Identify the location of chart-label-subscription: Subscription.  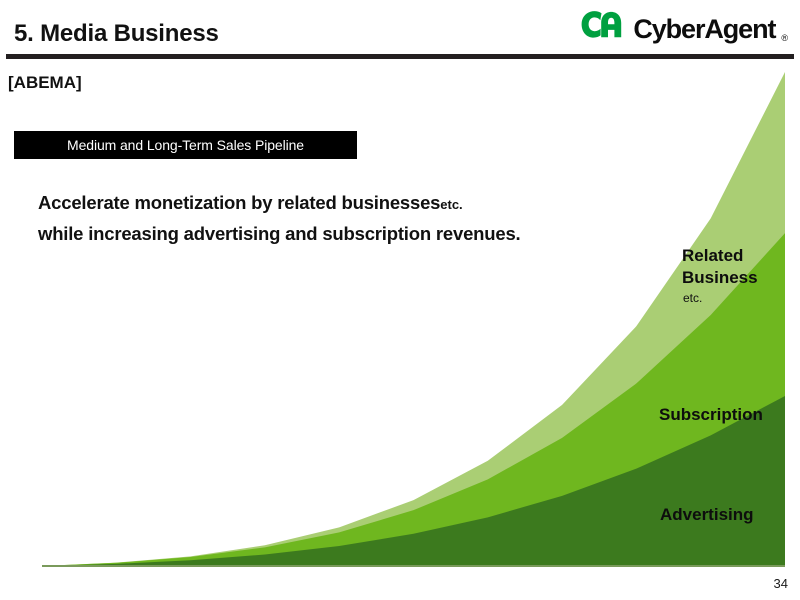
(711, 414).